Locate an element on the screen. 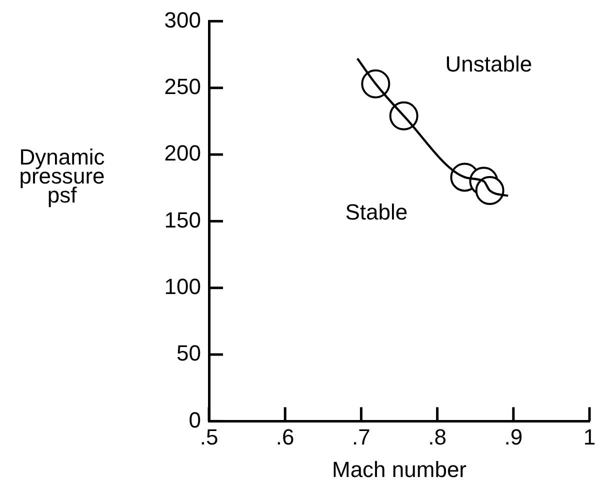  x-tick-label: 1 is located at coordinates (589, 437).